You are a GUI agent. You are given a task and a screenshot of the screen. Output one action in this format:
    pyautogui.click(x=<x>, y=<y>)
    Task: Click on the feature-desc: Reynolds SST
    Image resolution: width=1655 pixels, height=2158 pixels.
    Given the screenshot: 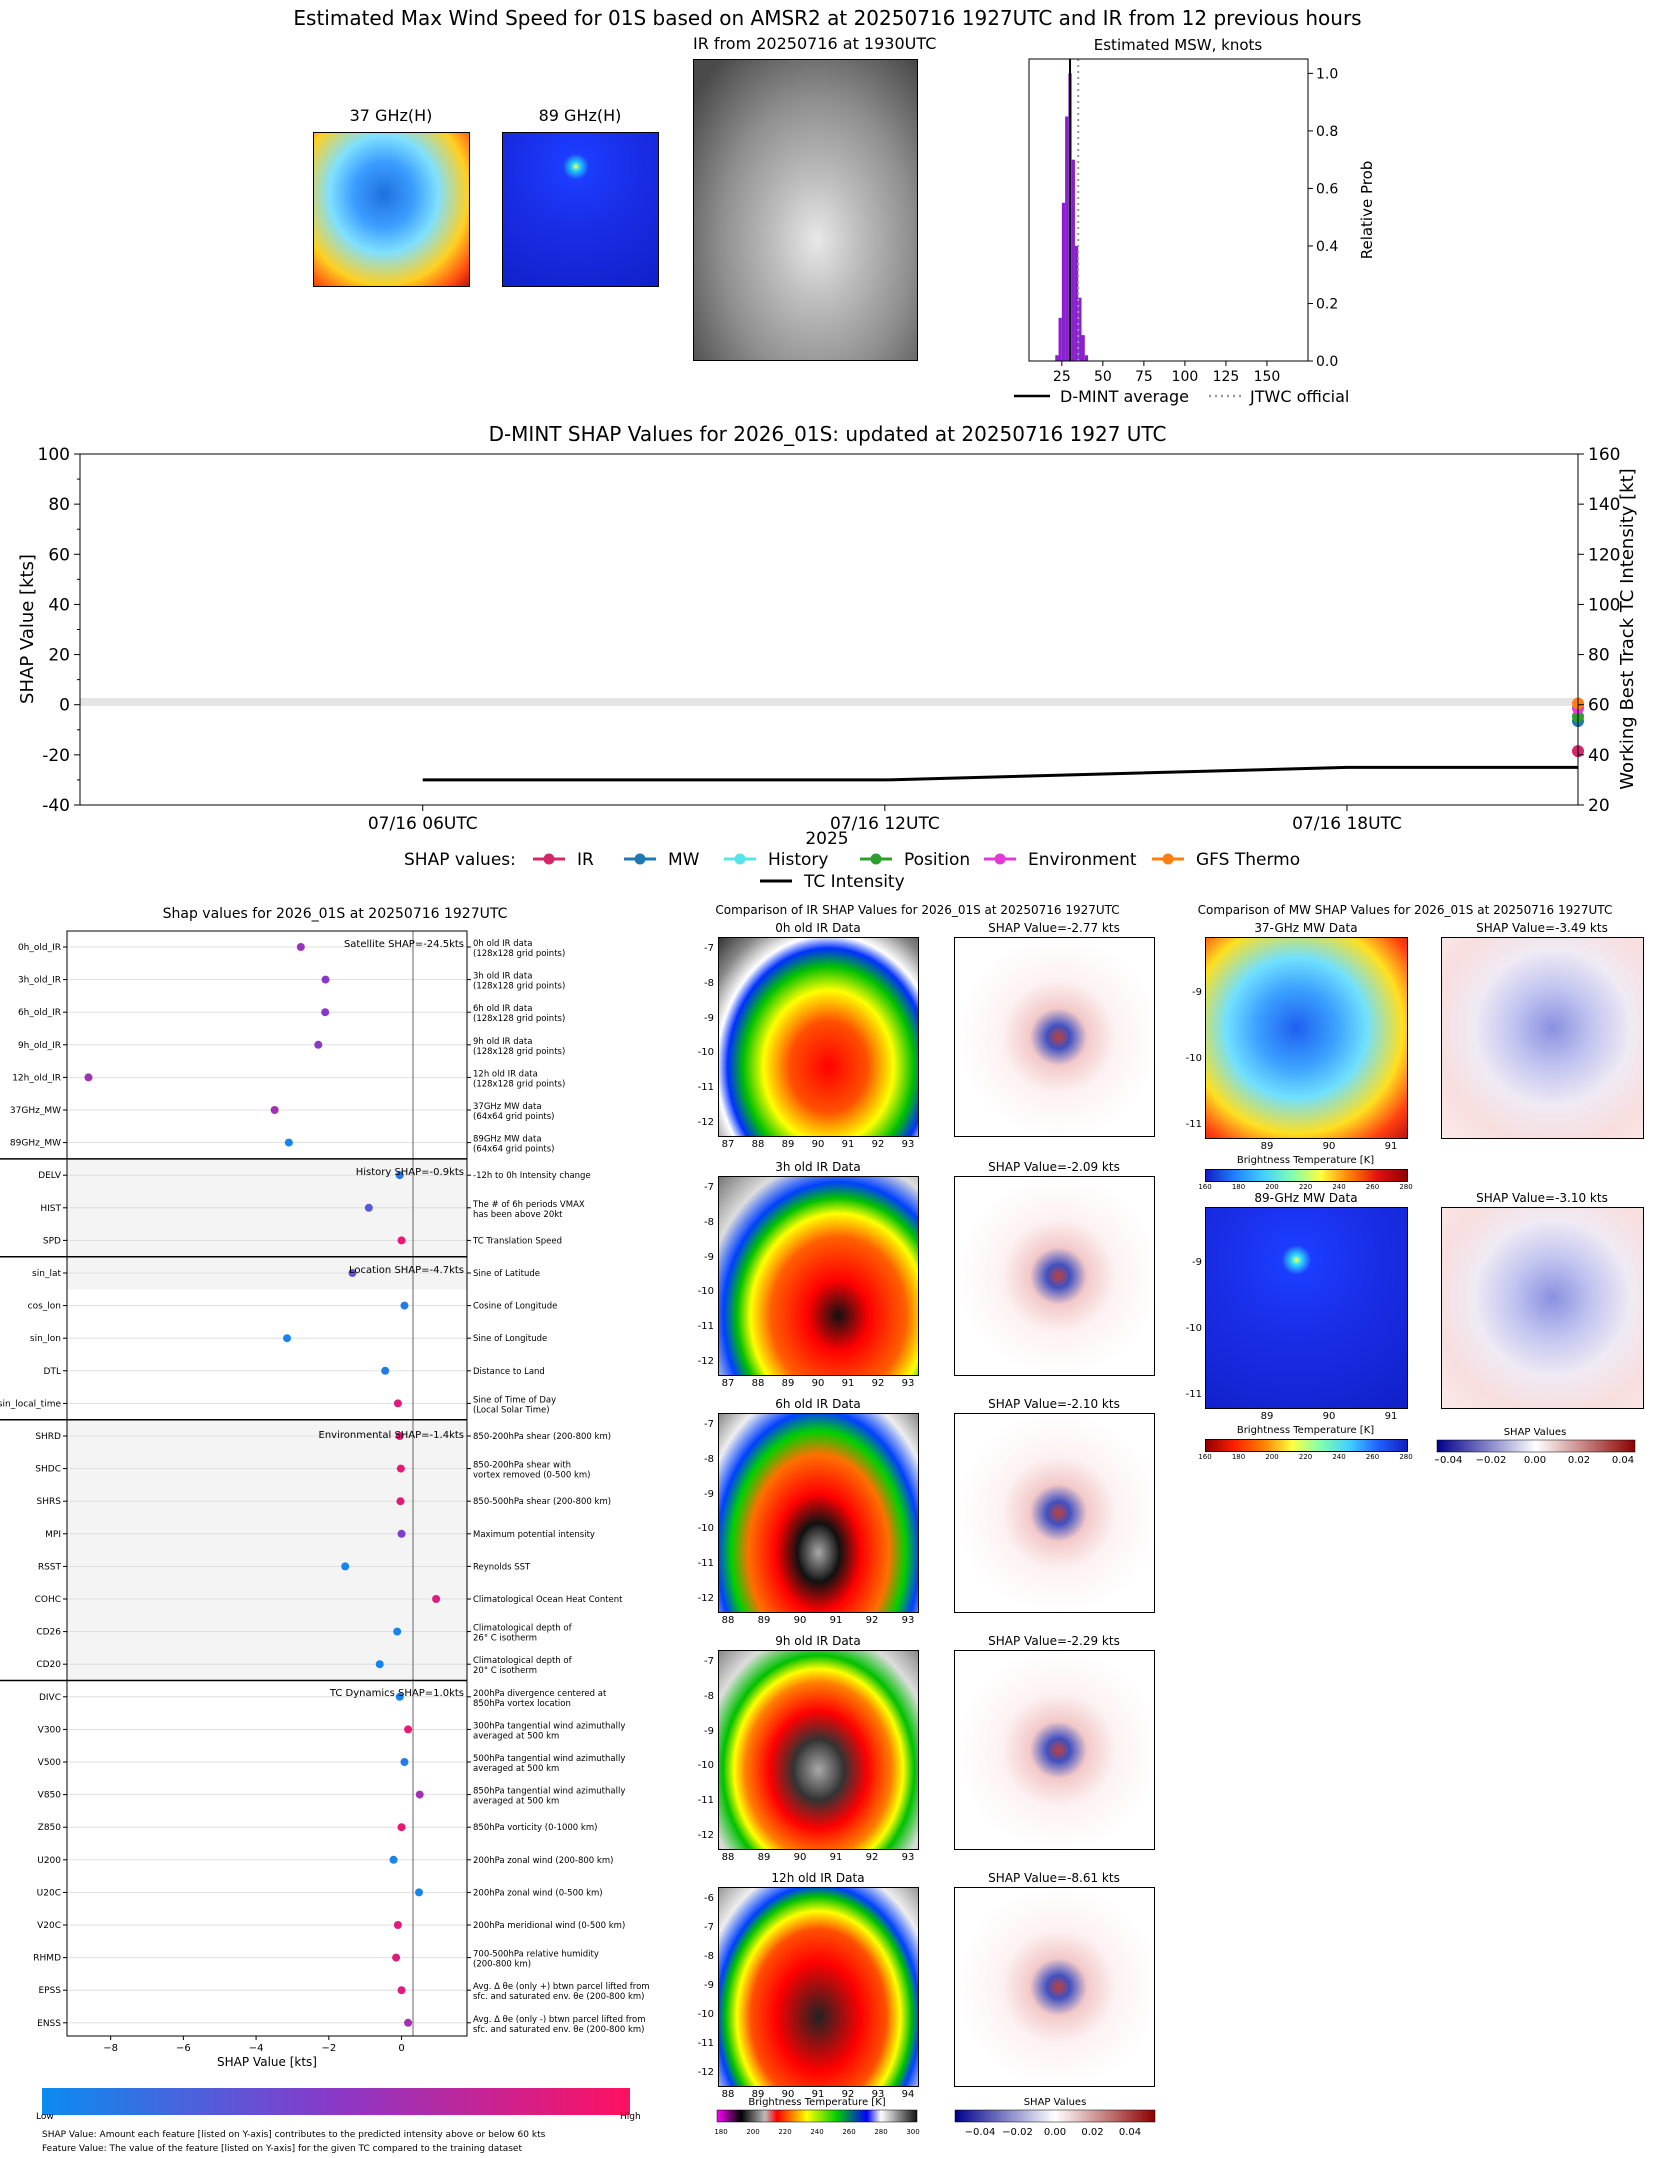 What is the action you would take?
    pyautogui.click(x=502, y=1567)
    